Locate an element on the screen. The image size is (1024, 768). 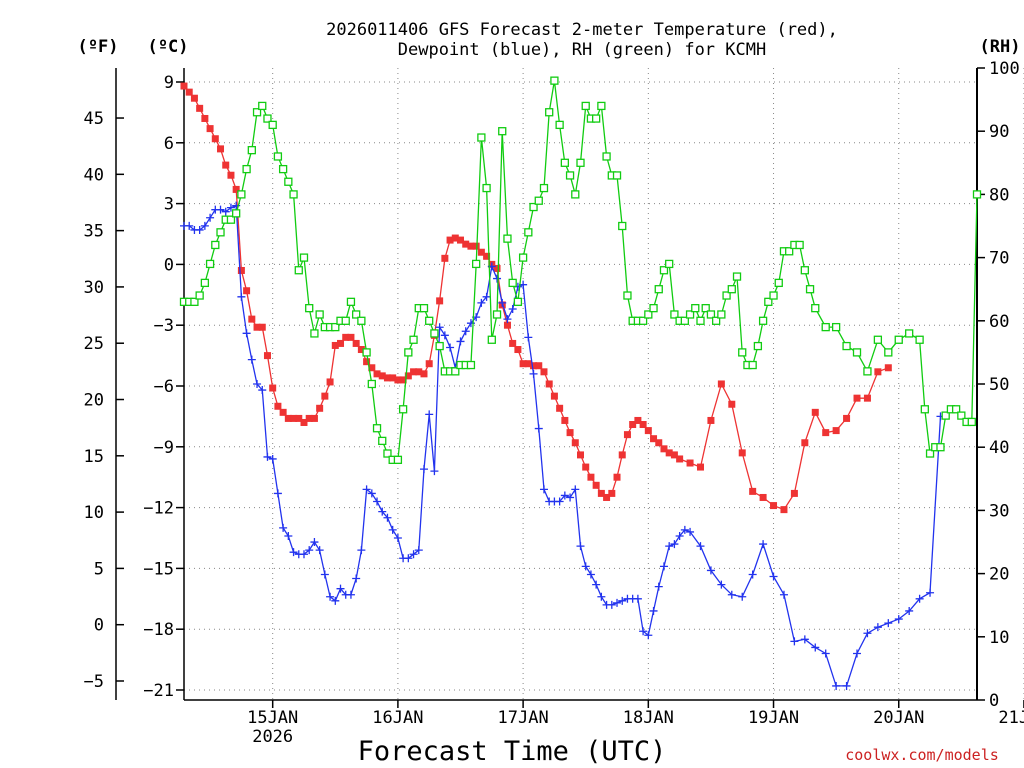
chart-title-line-2: Dewpoint (blue), RH (green) for KCMH is located at coordinates (582, 50).